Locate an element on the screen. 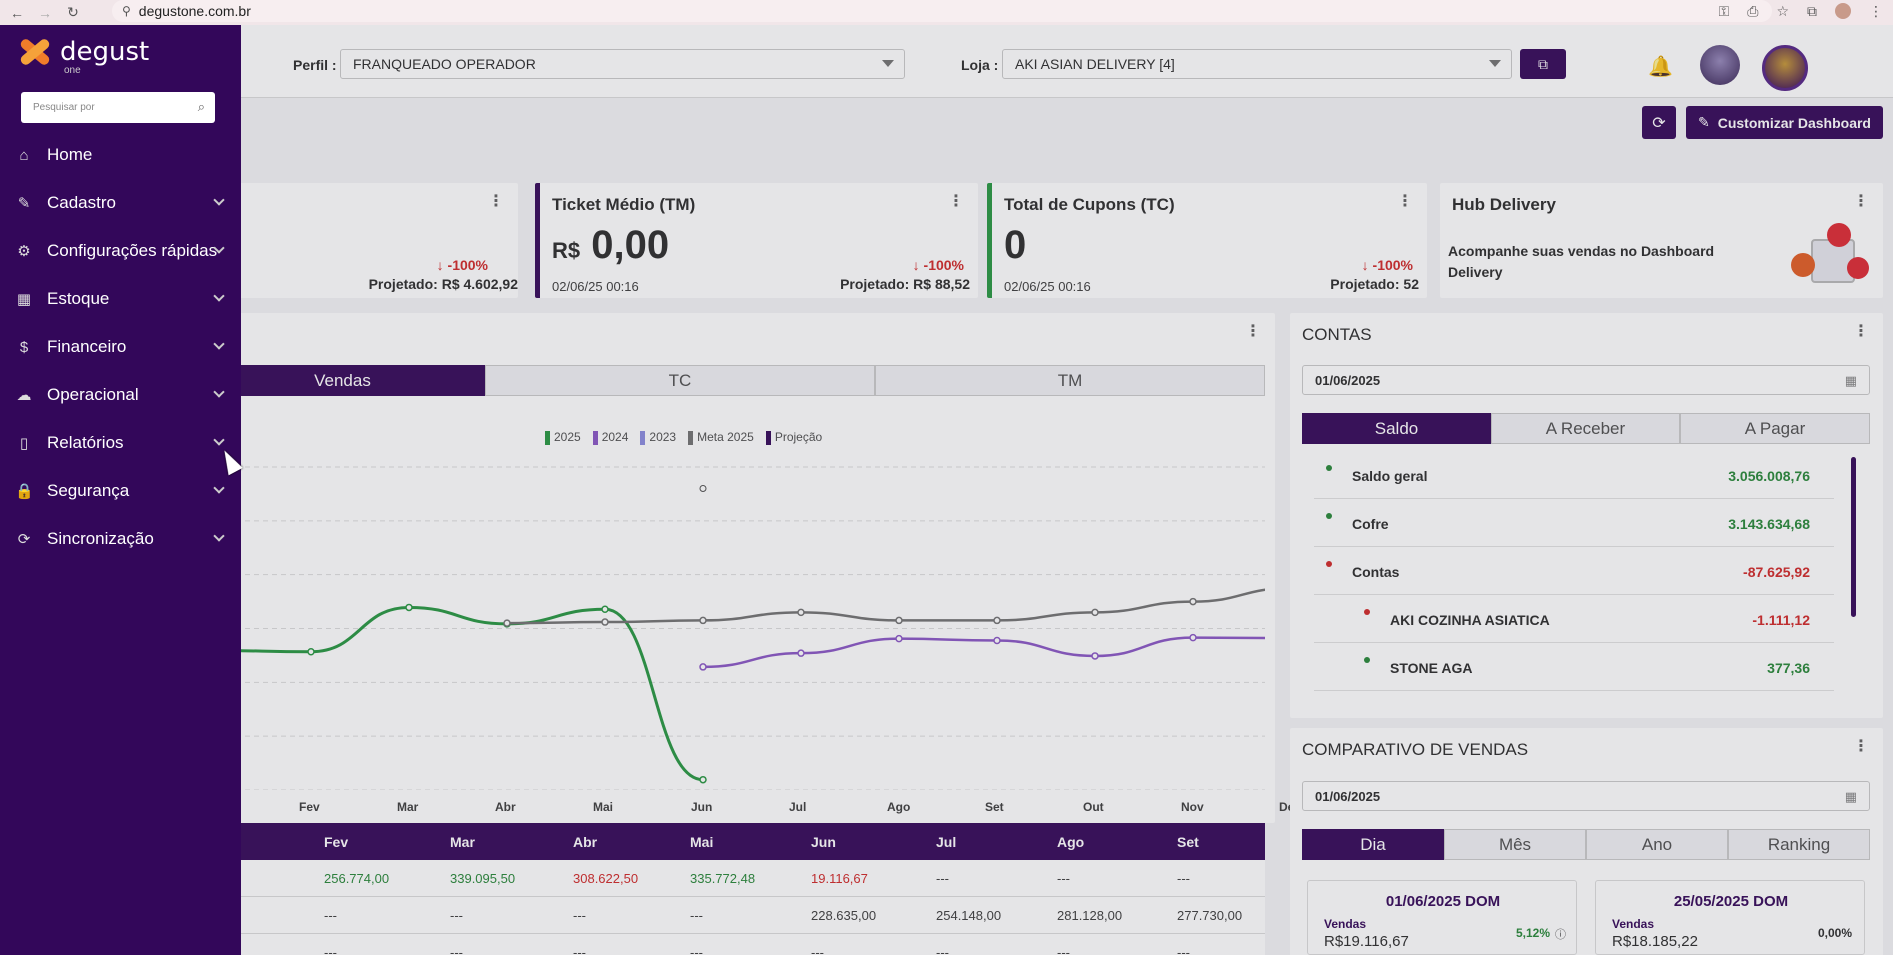  list-item: Contas -87.625,92 is located at coordinates (1574, 571).